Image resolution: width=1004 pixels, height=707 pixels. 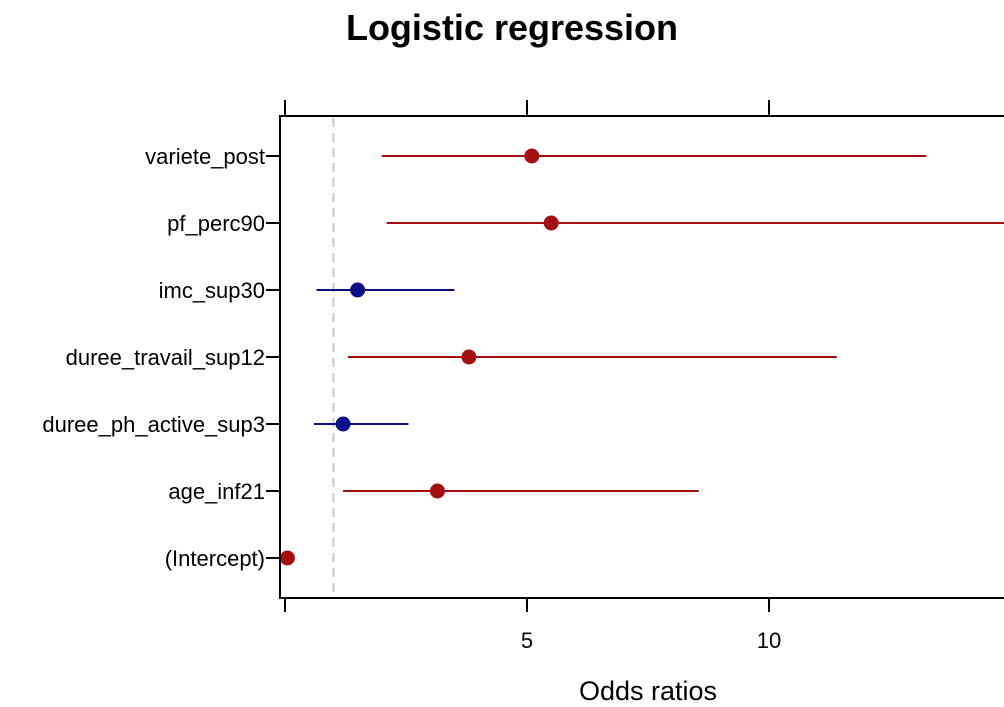 What do you see at coordinates (212, 290) in the screenshot?
I see `y-tick-label: imc_sup30` at bounding box center [212, 290].